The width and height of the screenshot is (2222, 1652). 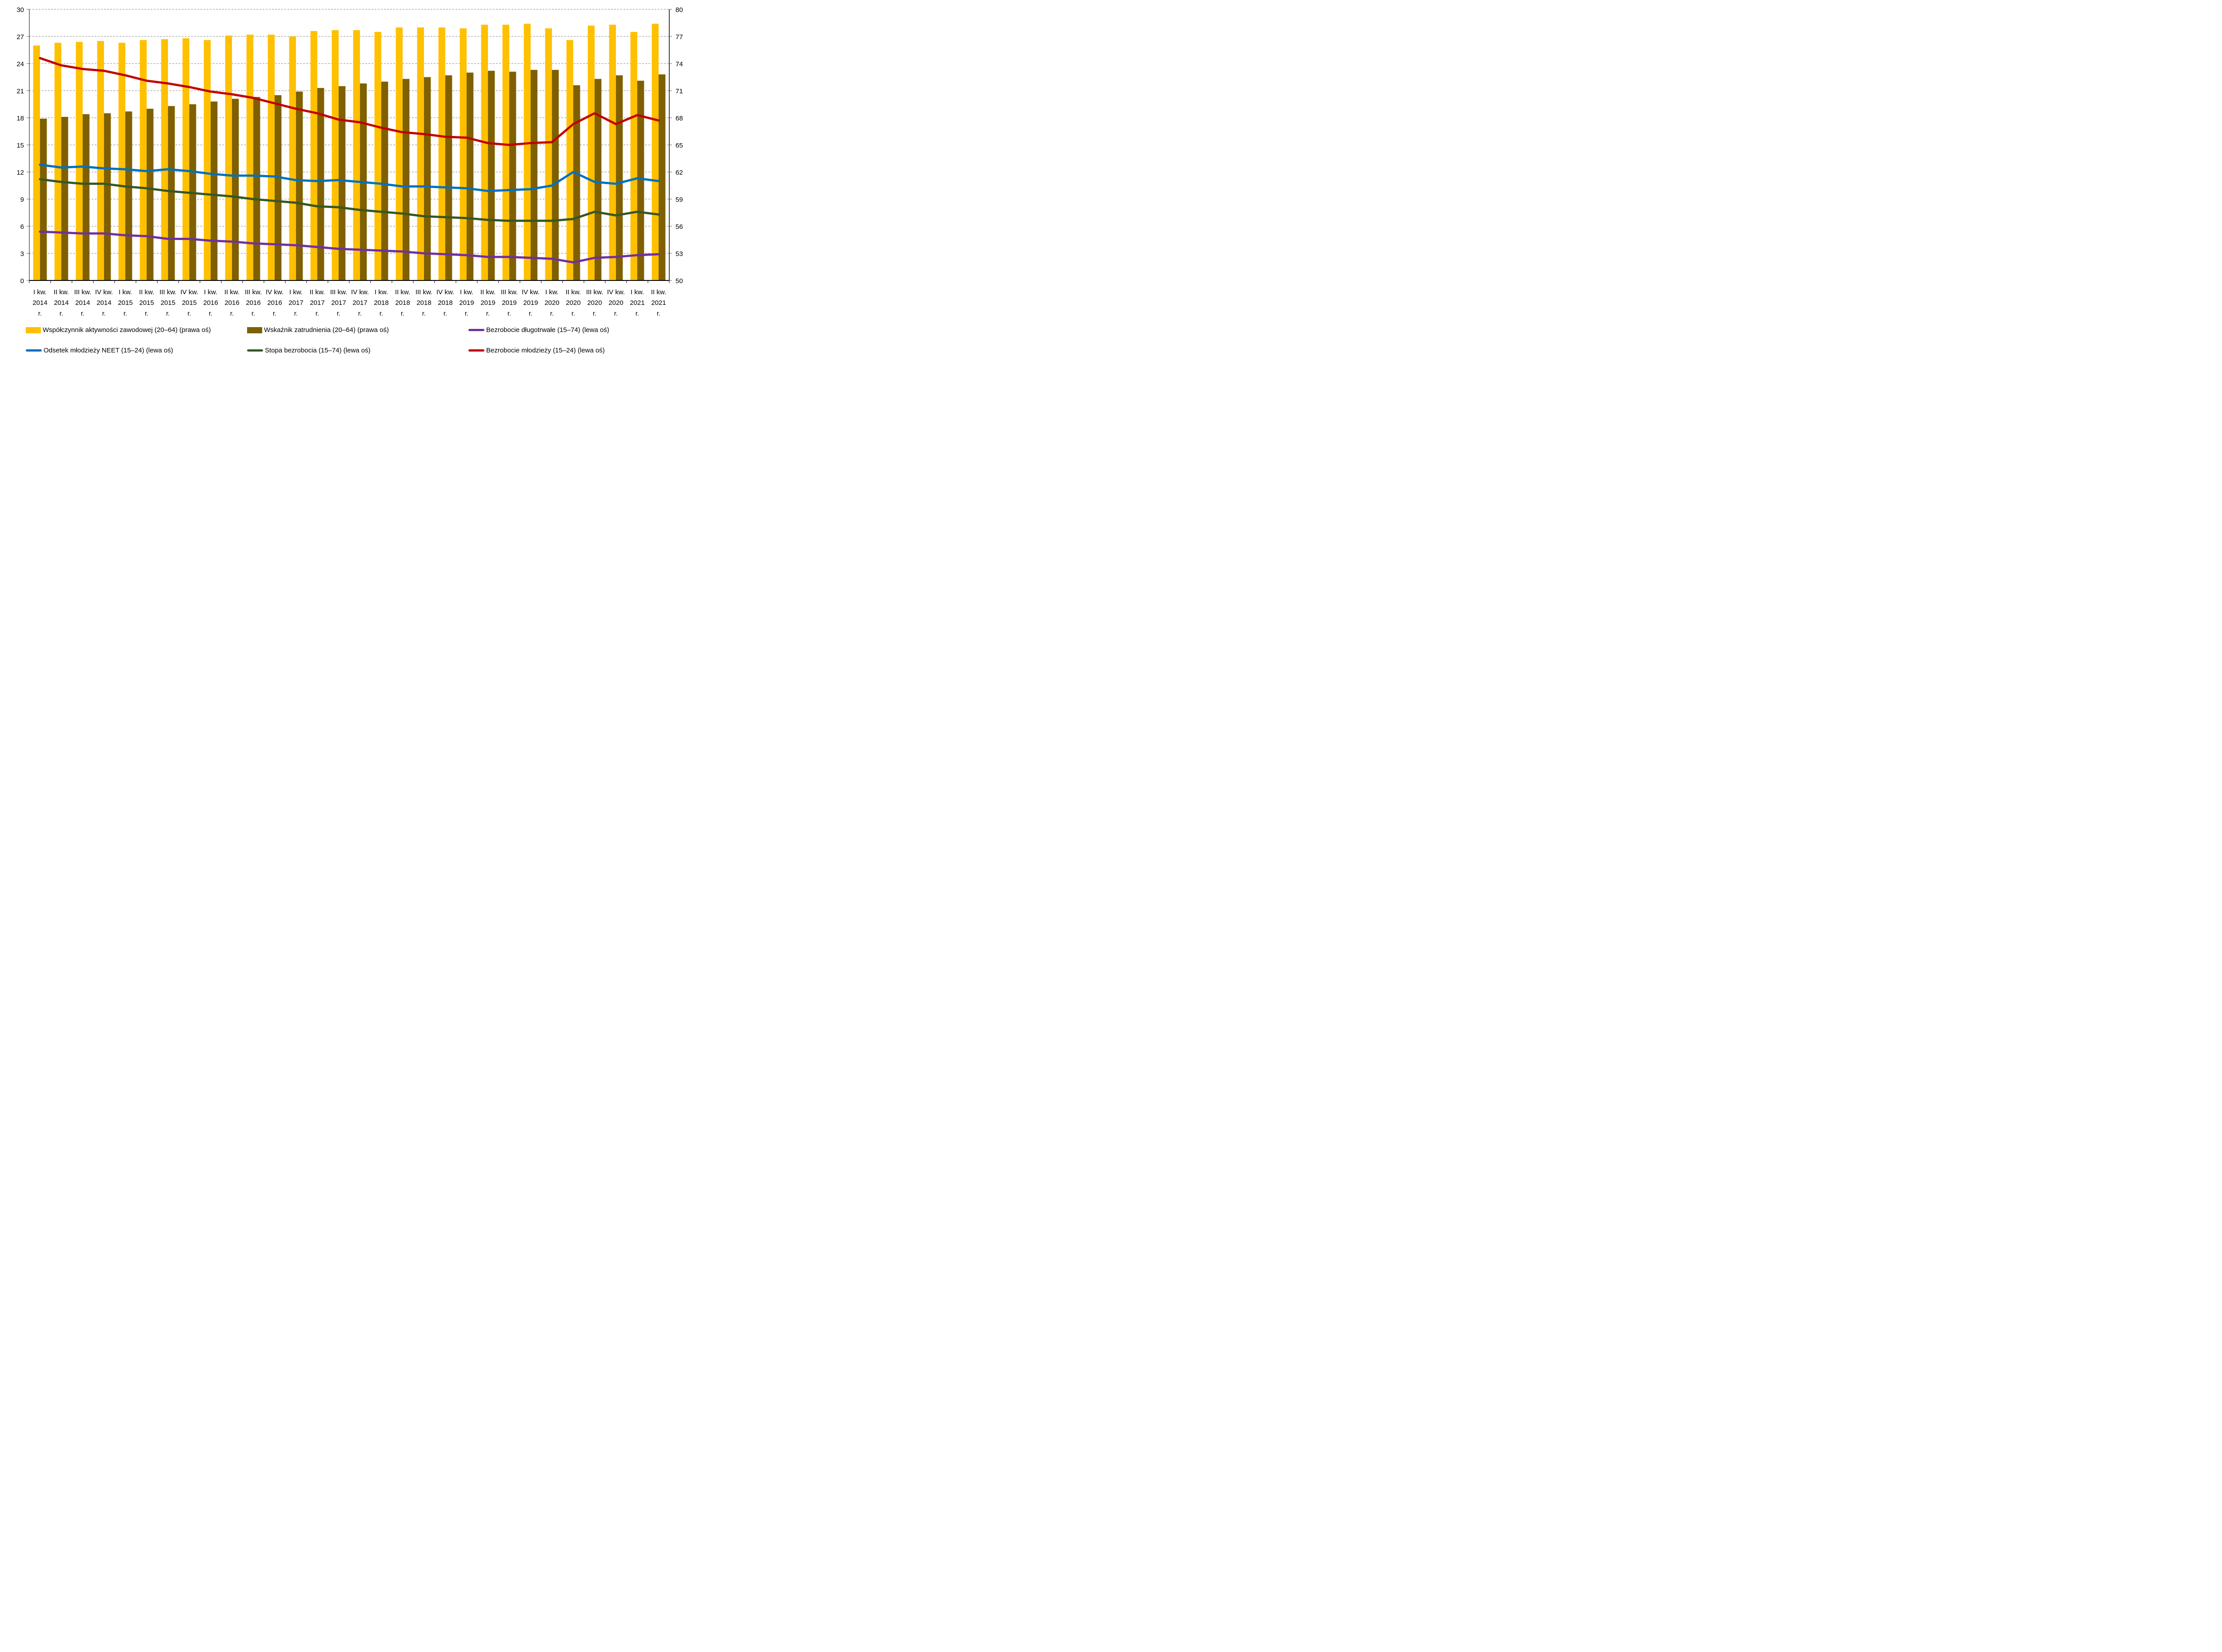 What do you see at coordinates (34, 330) in the screenshot?
I see `legend-swatch-activity` at bounding box center [34, 330].